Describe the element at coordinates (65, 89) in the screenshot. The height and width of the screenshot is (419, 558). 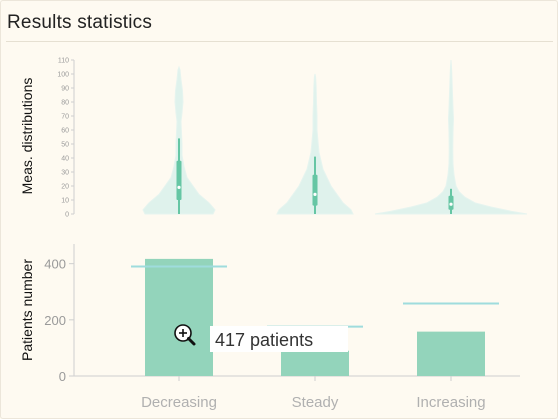
I see `violin-y-tick-label: 90` at that location.